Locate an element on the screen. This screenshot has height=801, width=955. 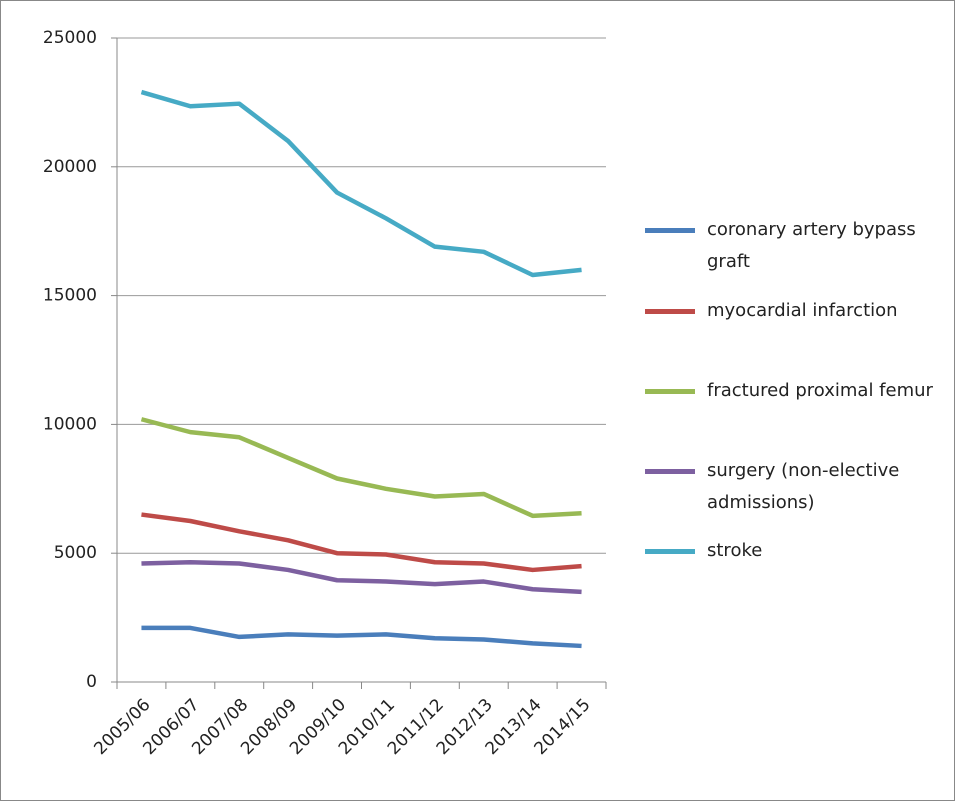
y-tick-label: 25000 is located at coordinates (70, 38).